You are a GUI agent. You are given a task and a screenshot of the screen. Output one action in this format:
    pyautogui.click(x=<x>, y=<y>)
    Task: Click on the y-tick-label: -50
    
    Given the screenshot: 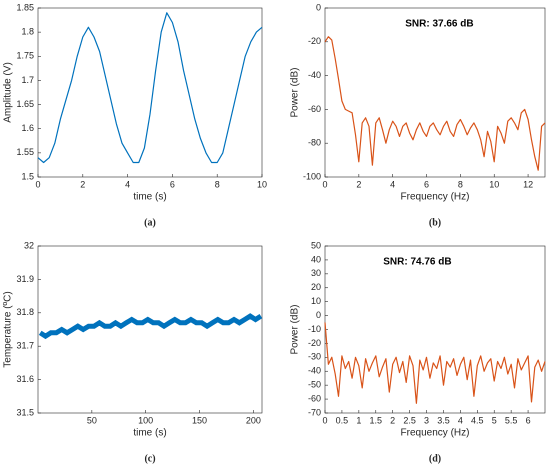 What is the action you would take?
    pyautogui.click(x=314, y=385)
    